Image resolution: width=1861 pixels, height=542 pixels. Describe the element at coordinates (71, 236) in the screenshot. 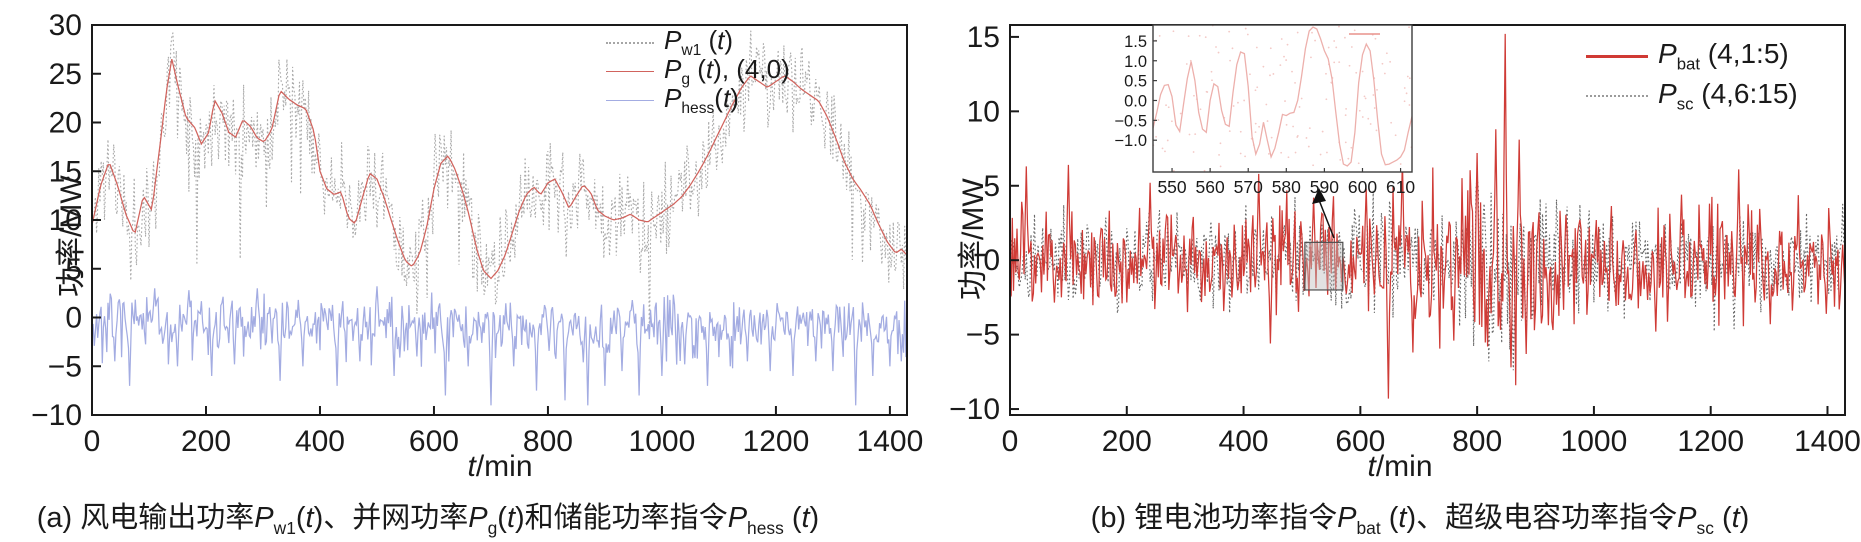

I see `y-axis-label-a: 功率/MW` at that location.